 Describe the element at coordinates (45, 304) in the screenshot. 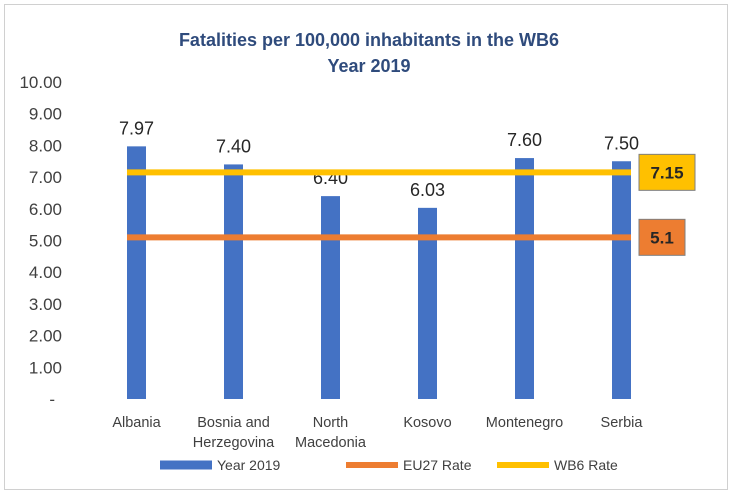

I see `y-tick-label: 3.00` at that location.